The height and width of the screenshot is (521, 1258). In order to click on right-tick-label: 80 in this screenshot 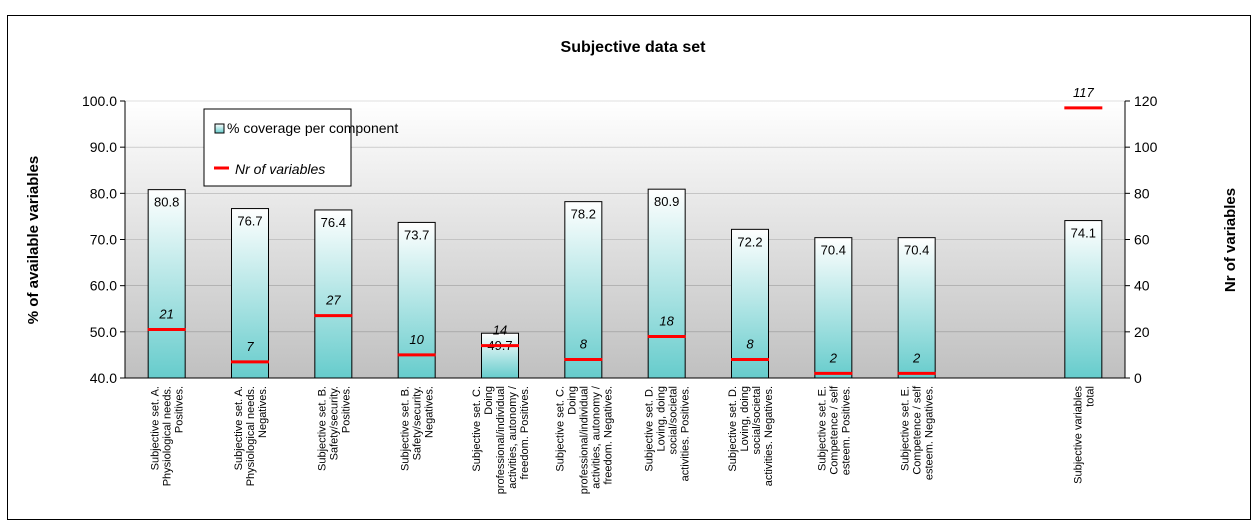, I will do `click(1142, 193)`.